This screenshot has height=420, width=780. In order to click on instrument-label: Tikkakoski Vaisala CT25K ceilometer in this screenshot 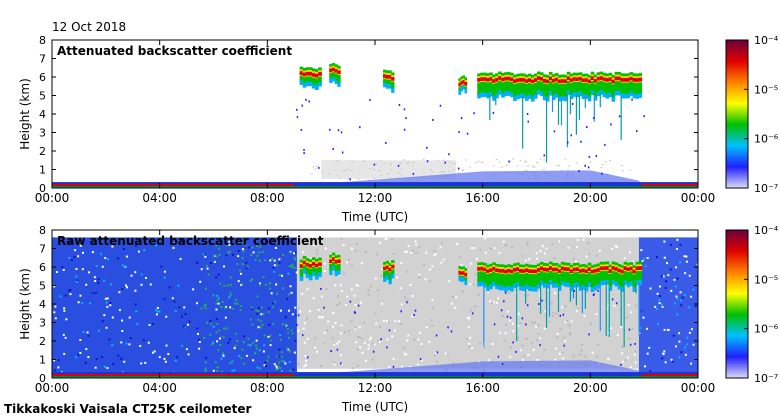, I will do `click(128, 409)`.